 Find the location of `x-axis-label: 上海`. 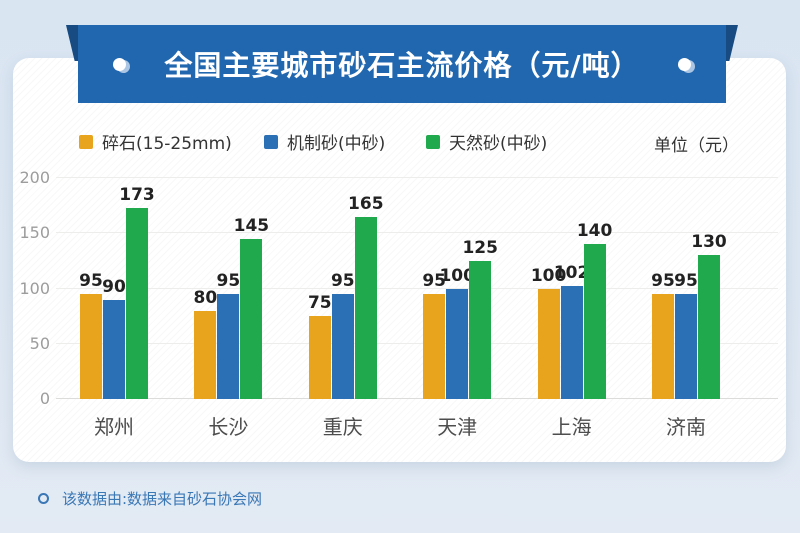

x-axis-label: 上海 is located at coordinates (571, 427).